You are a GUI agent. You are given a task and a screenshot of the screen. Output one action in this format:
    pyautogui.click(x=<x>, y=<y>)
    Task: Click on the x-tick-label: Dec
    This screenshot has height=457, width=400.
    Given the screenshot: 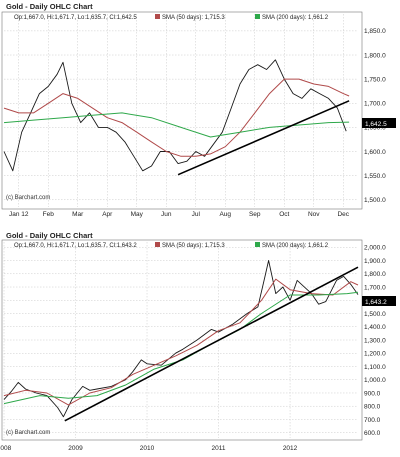 What is the action you would take?
    pyautogui.click(x=343, y=214)
    